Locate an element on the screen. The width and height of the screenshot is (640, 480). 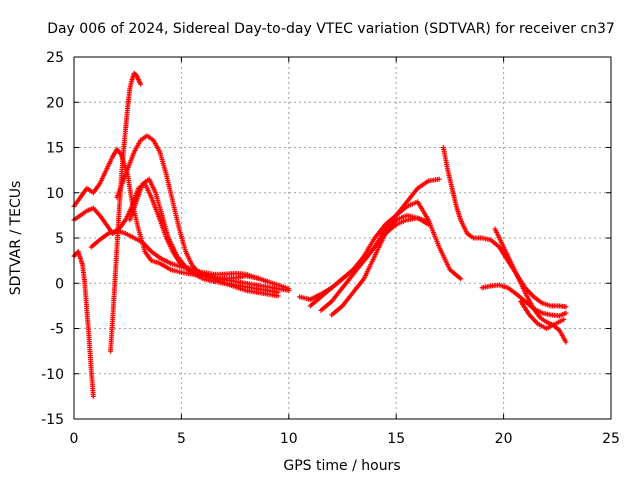
y-tick-label: 10 is located at coordinates (55, 194).